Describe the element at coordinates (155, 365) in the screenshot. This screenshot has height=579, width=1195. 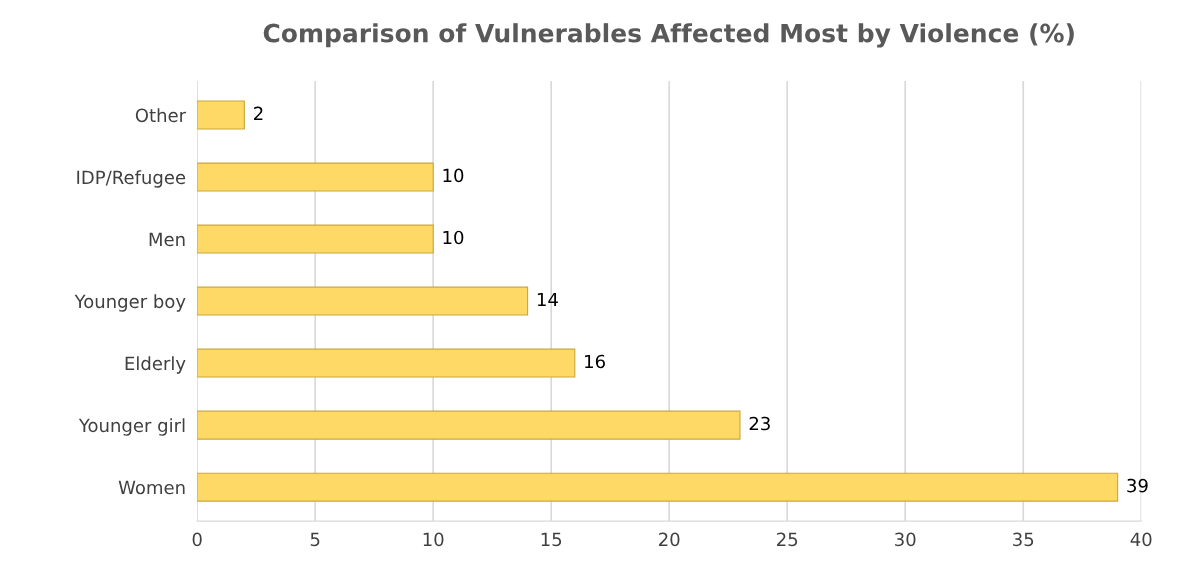
I see `y-tick-label: Elderly` at that location.